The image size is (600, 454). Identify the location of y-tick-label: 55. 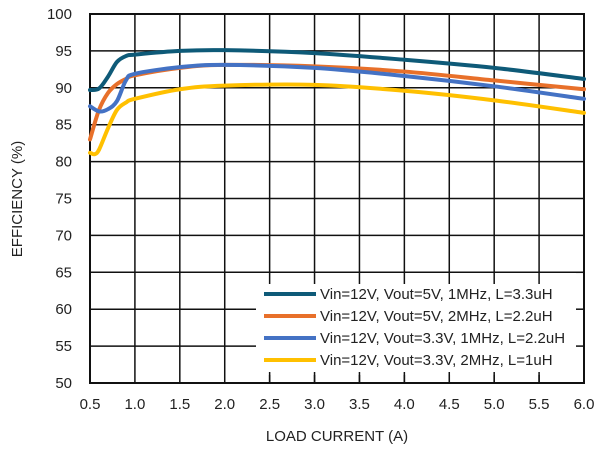
(63, 346).